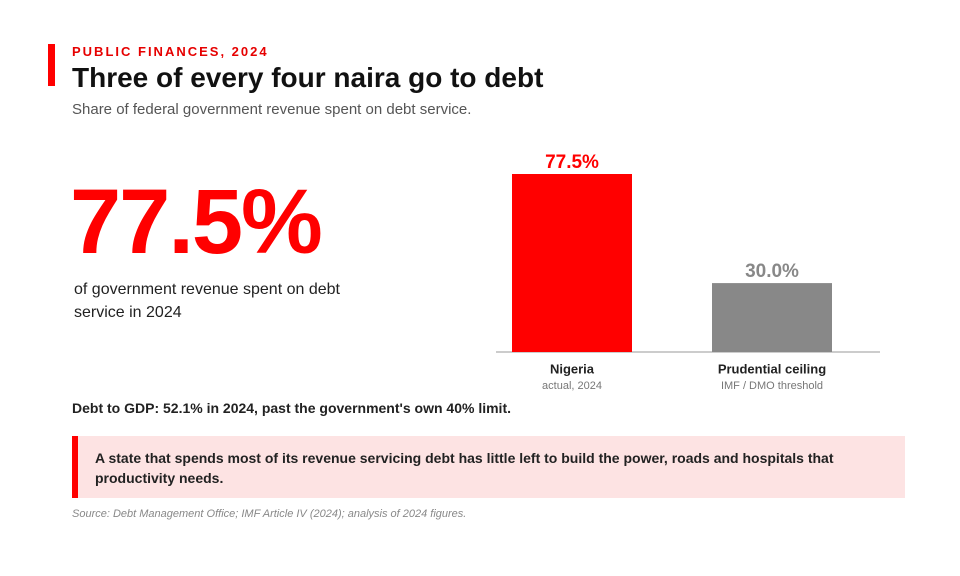 The image size is (960, 576). Describe the element at coordinates (572, 162) in the screenshot. I see `value-label: 77.5%` at that location.